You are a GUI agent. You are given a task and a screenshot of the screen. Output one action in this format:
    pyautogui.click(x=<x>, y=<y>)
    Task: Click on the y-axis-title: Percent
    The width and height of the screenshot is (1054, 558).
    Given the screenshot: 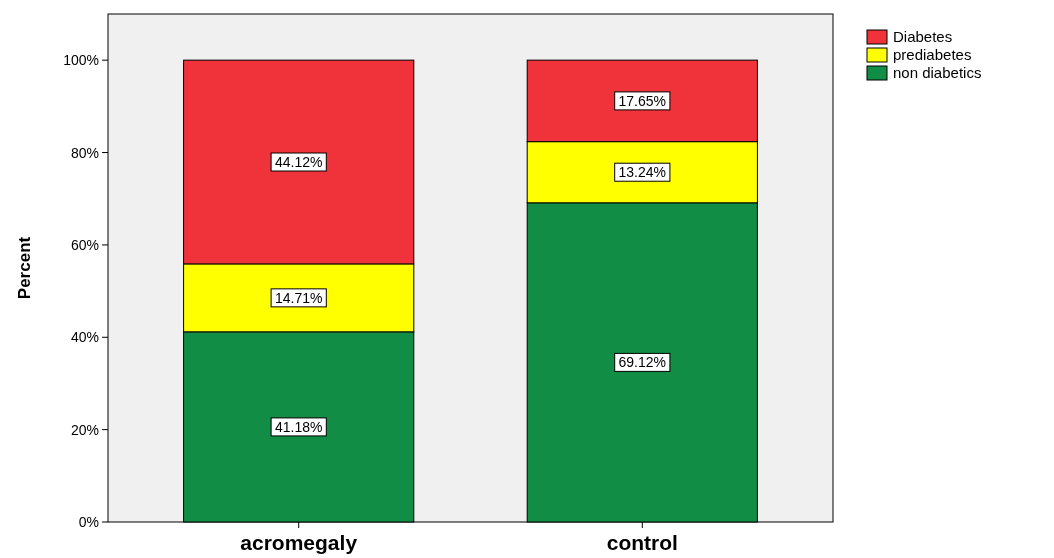 What is the action you would take?
    pyautogui.click(x=24, y=268)
    